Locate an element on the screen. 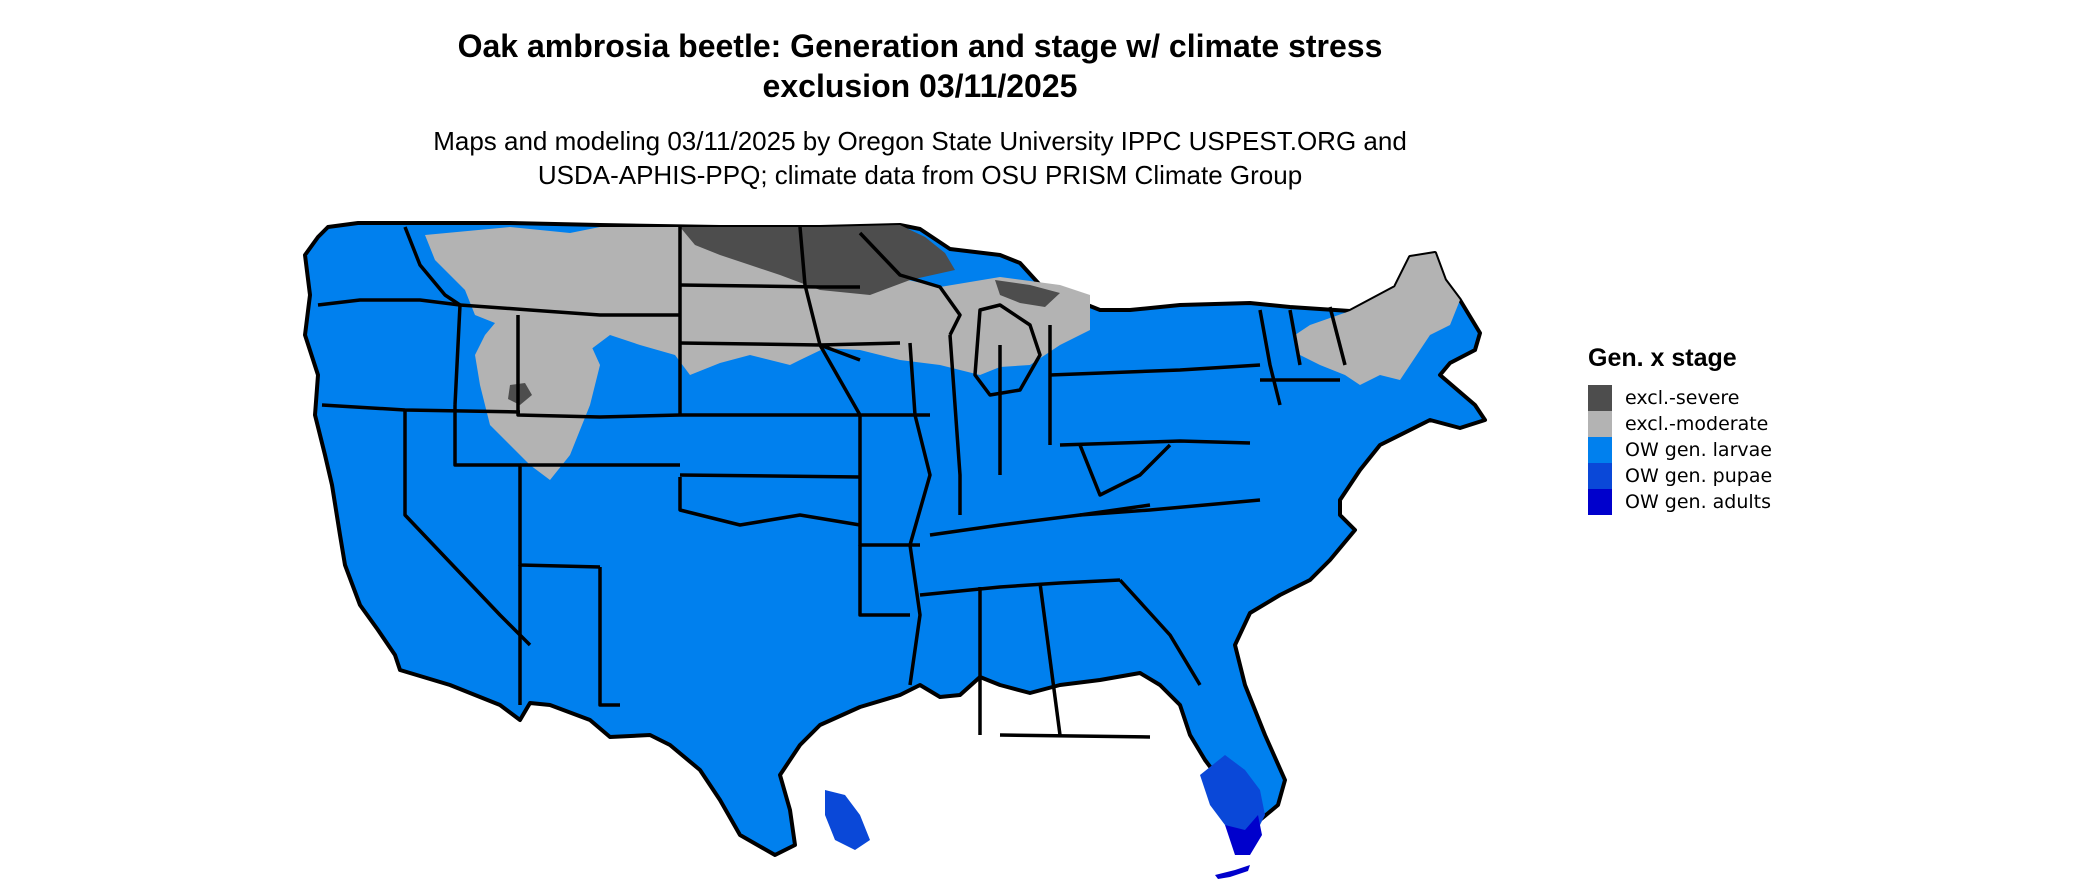 The image size is (2100, 892). florida-pupae is located at coordinates (1232, 797).